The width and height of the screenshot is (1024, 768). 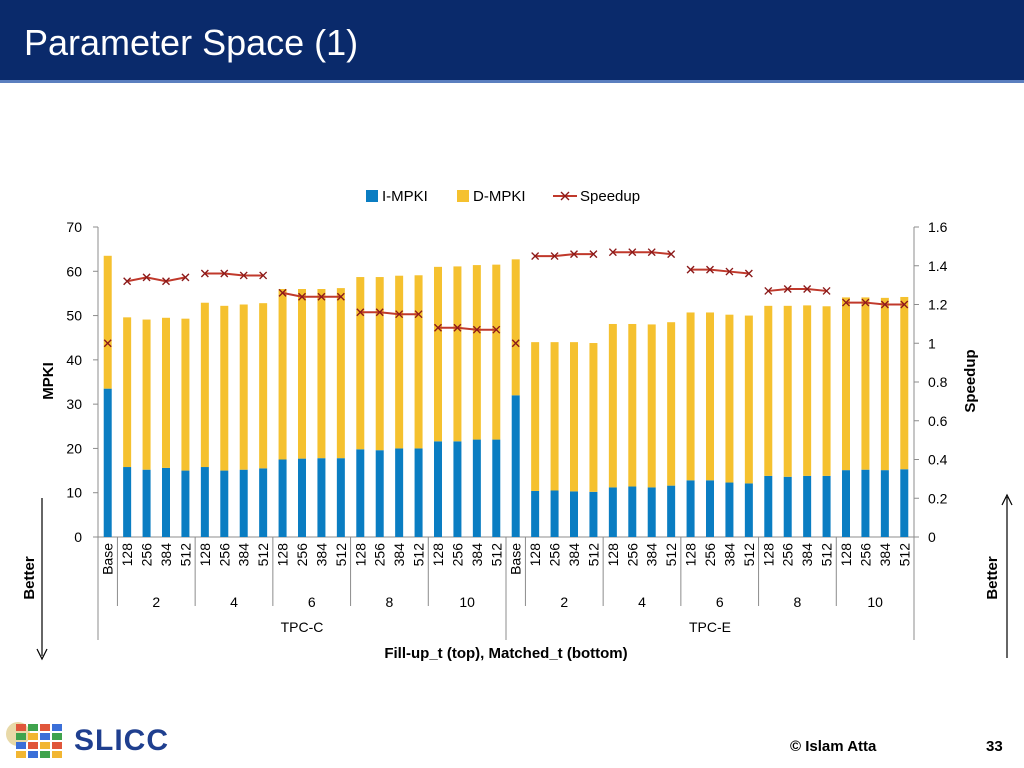 I want to click on subgroup-label: 2, so click(x=564, y=602).